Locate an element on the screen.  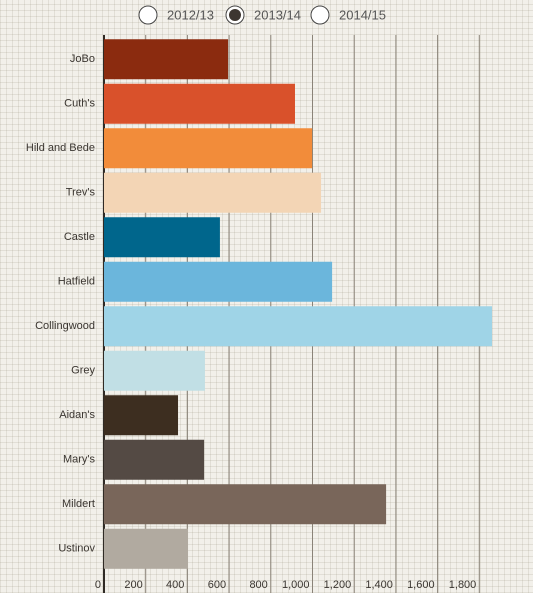
radio-selected-dot is located at coordinates (235, 15).